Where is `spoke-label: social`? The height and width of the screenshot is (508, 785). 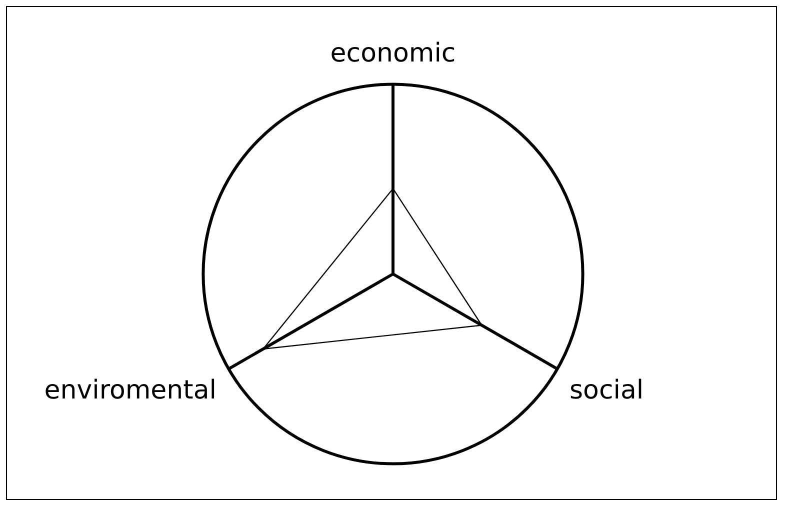
spoke-label: social is located at coordinates (606, 390).